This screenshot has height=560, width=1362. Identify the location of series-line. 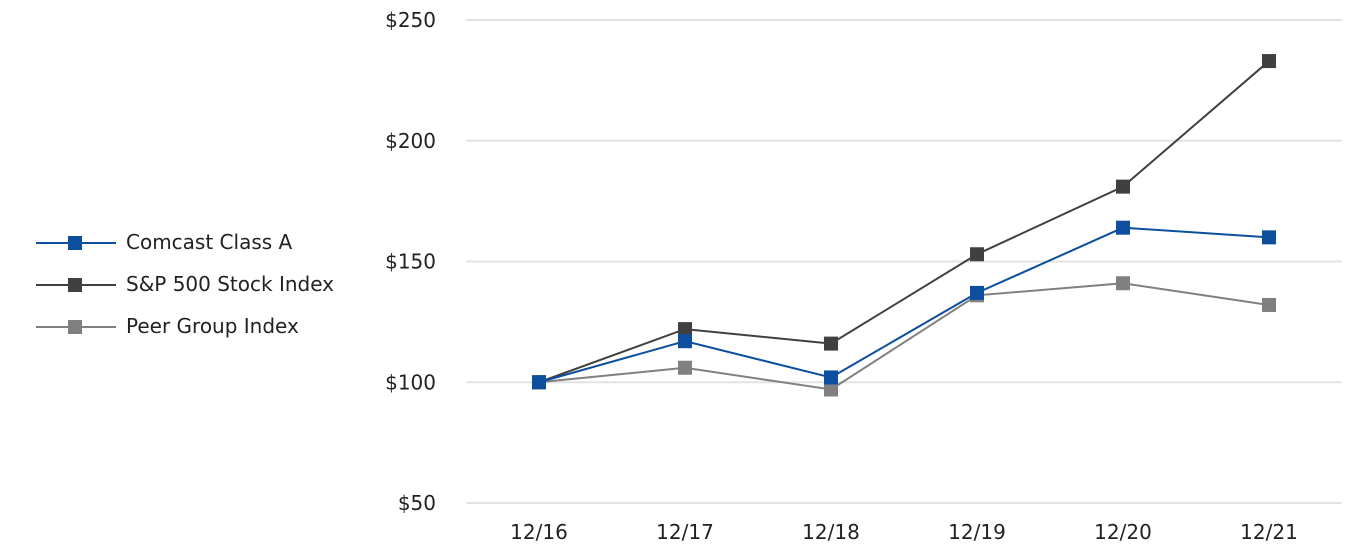
(904, 336).